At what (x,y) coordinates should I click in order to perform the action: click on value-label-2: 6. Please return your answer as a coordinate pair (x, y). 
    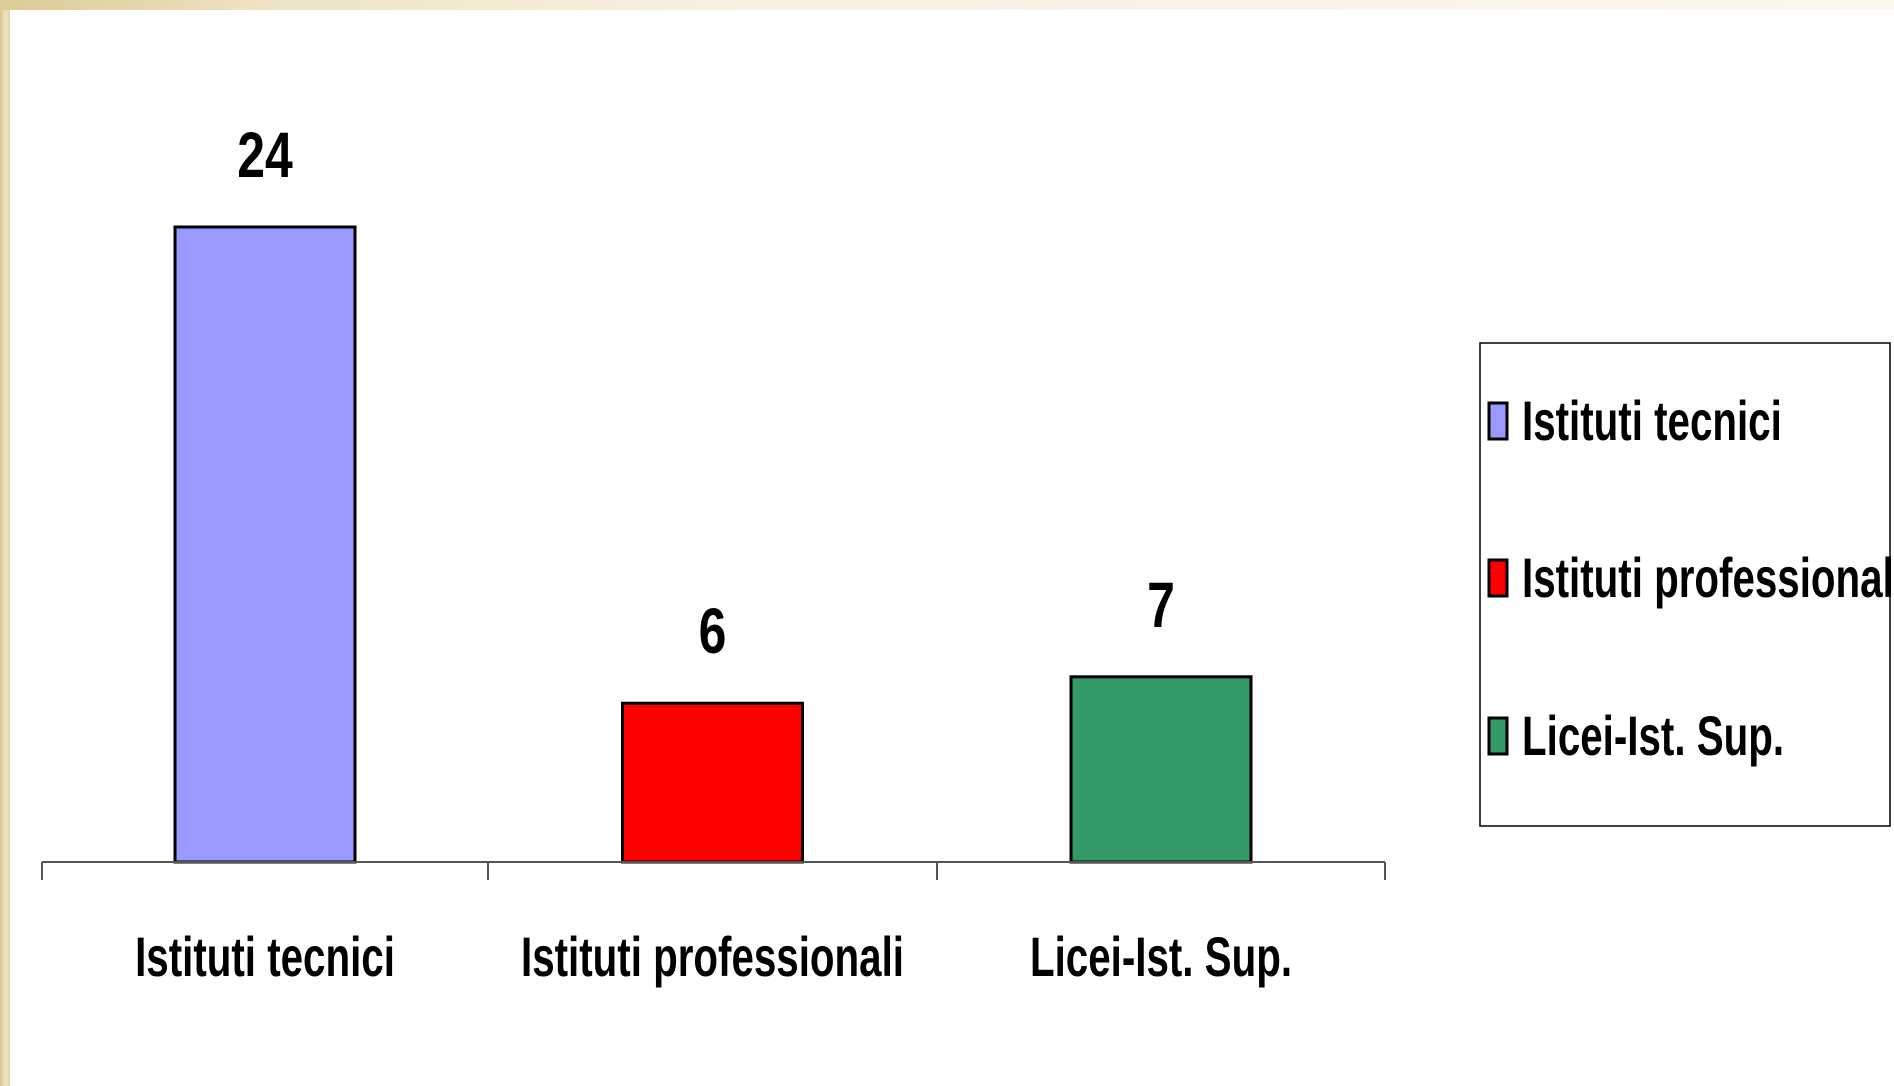
    Looking at the image, I should click on (713, 631).